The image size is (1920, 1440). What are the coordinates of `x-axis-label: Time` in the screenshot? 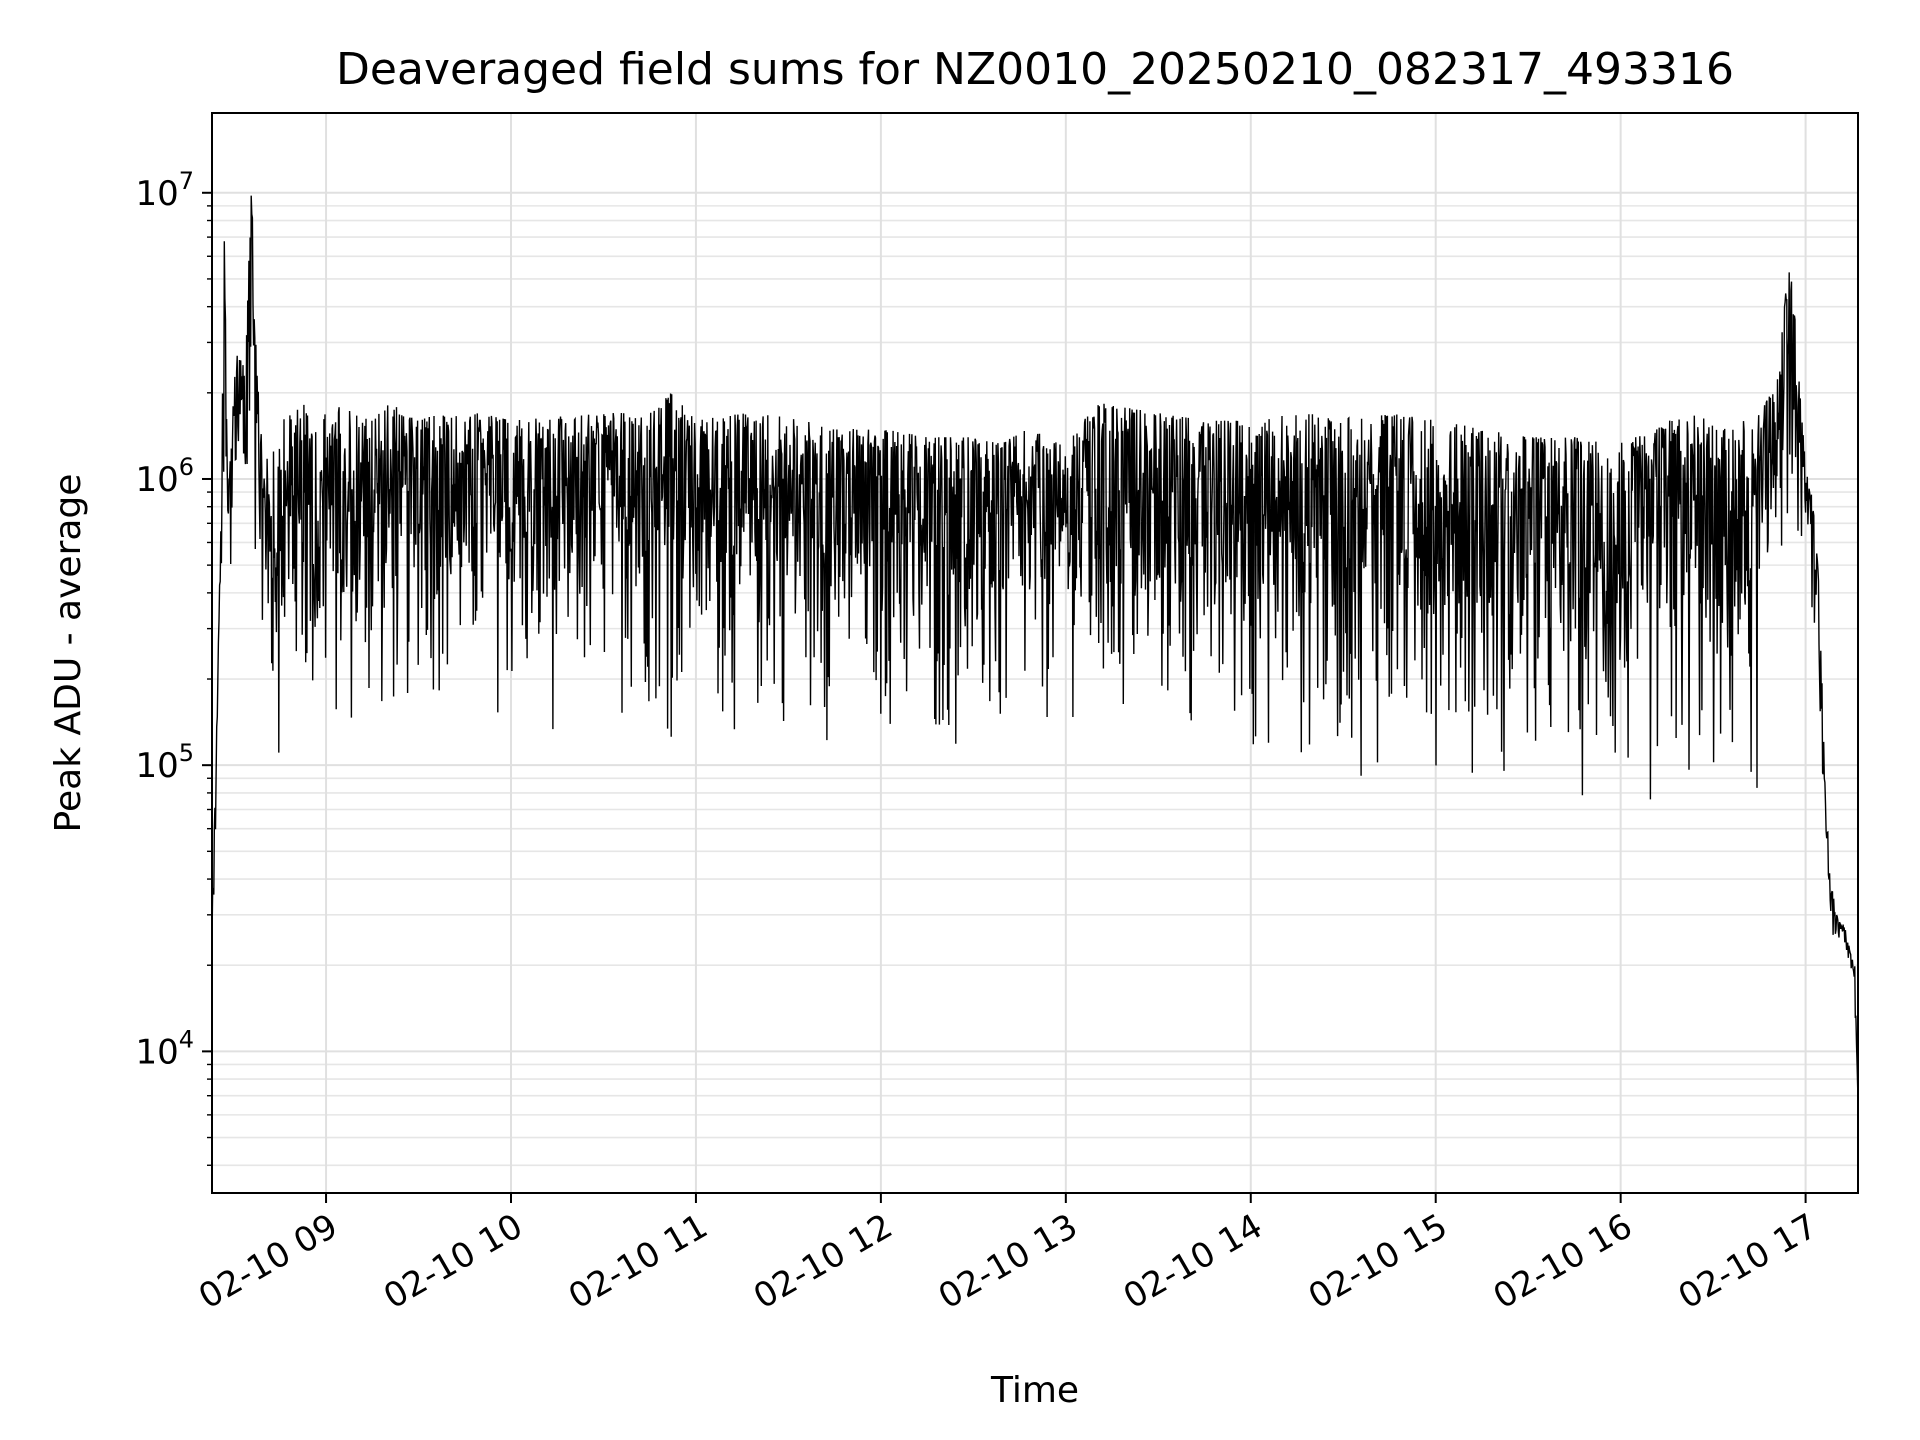 It's located at (1034, 1390).